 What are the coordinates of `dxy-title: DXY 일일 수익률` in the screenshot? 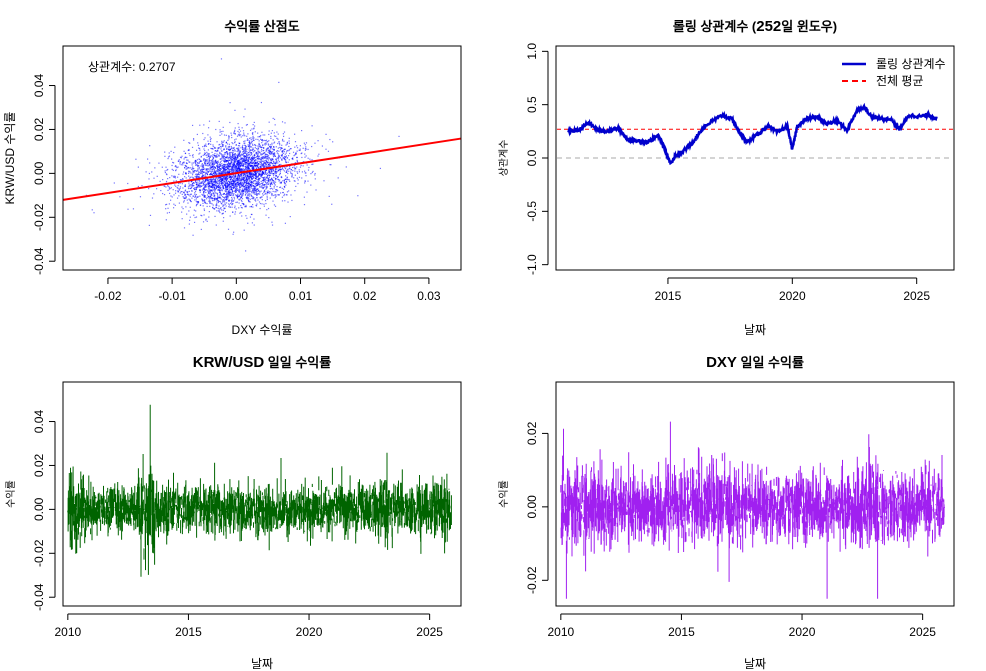 It's located at (755, 362).